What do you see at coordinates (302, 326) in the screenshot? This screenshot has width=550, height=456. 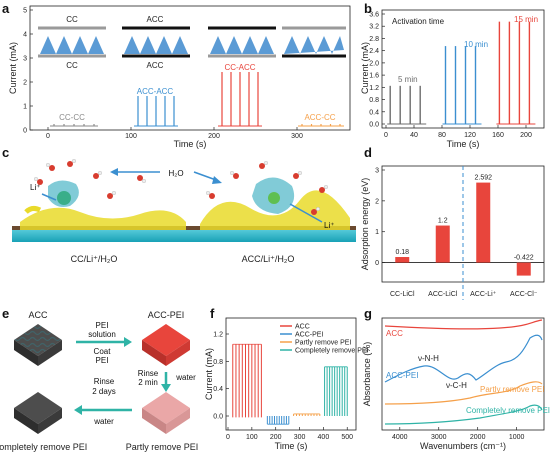 I see `legend-label: ACC` at bounding box center [302, 326].